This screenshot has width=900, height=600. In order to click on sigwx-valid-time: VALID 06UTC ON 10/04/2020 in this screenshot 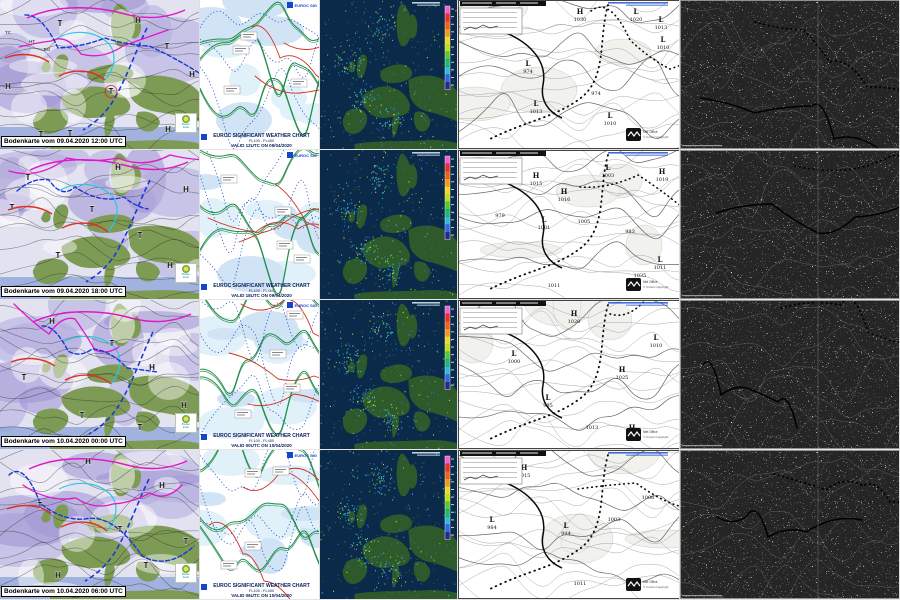, I will do `click(261, 595)`.